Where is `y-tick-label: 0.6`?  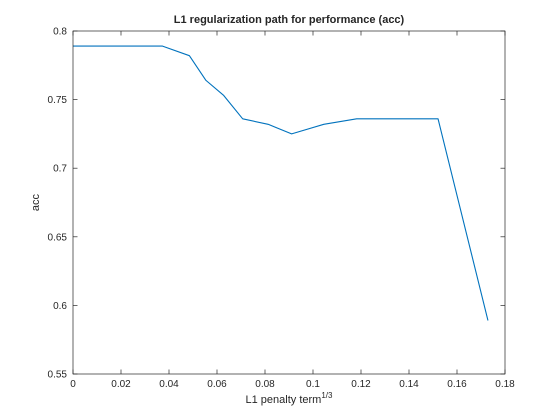
y-tick-label: 0.6 is located at coordinates (60, 306).